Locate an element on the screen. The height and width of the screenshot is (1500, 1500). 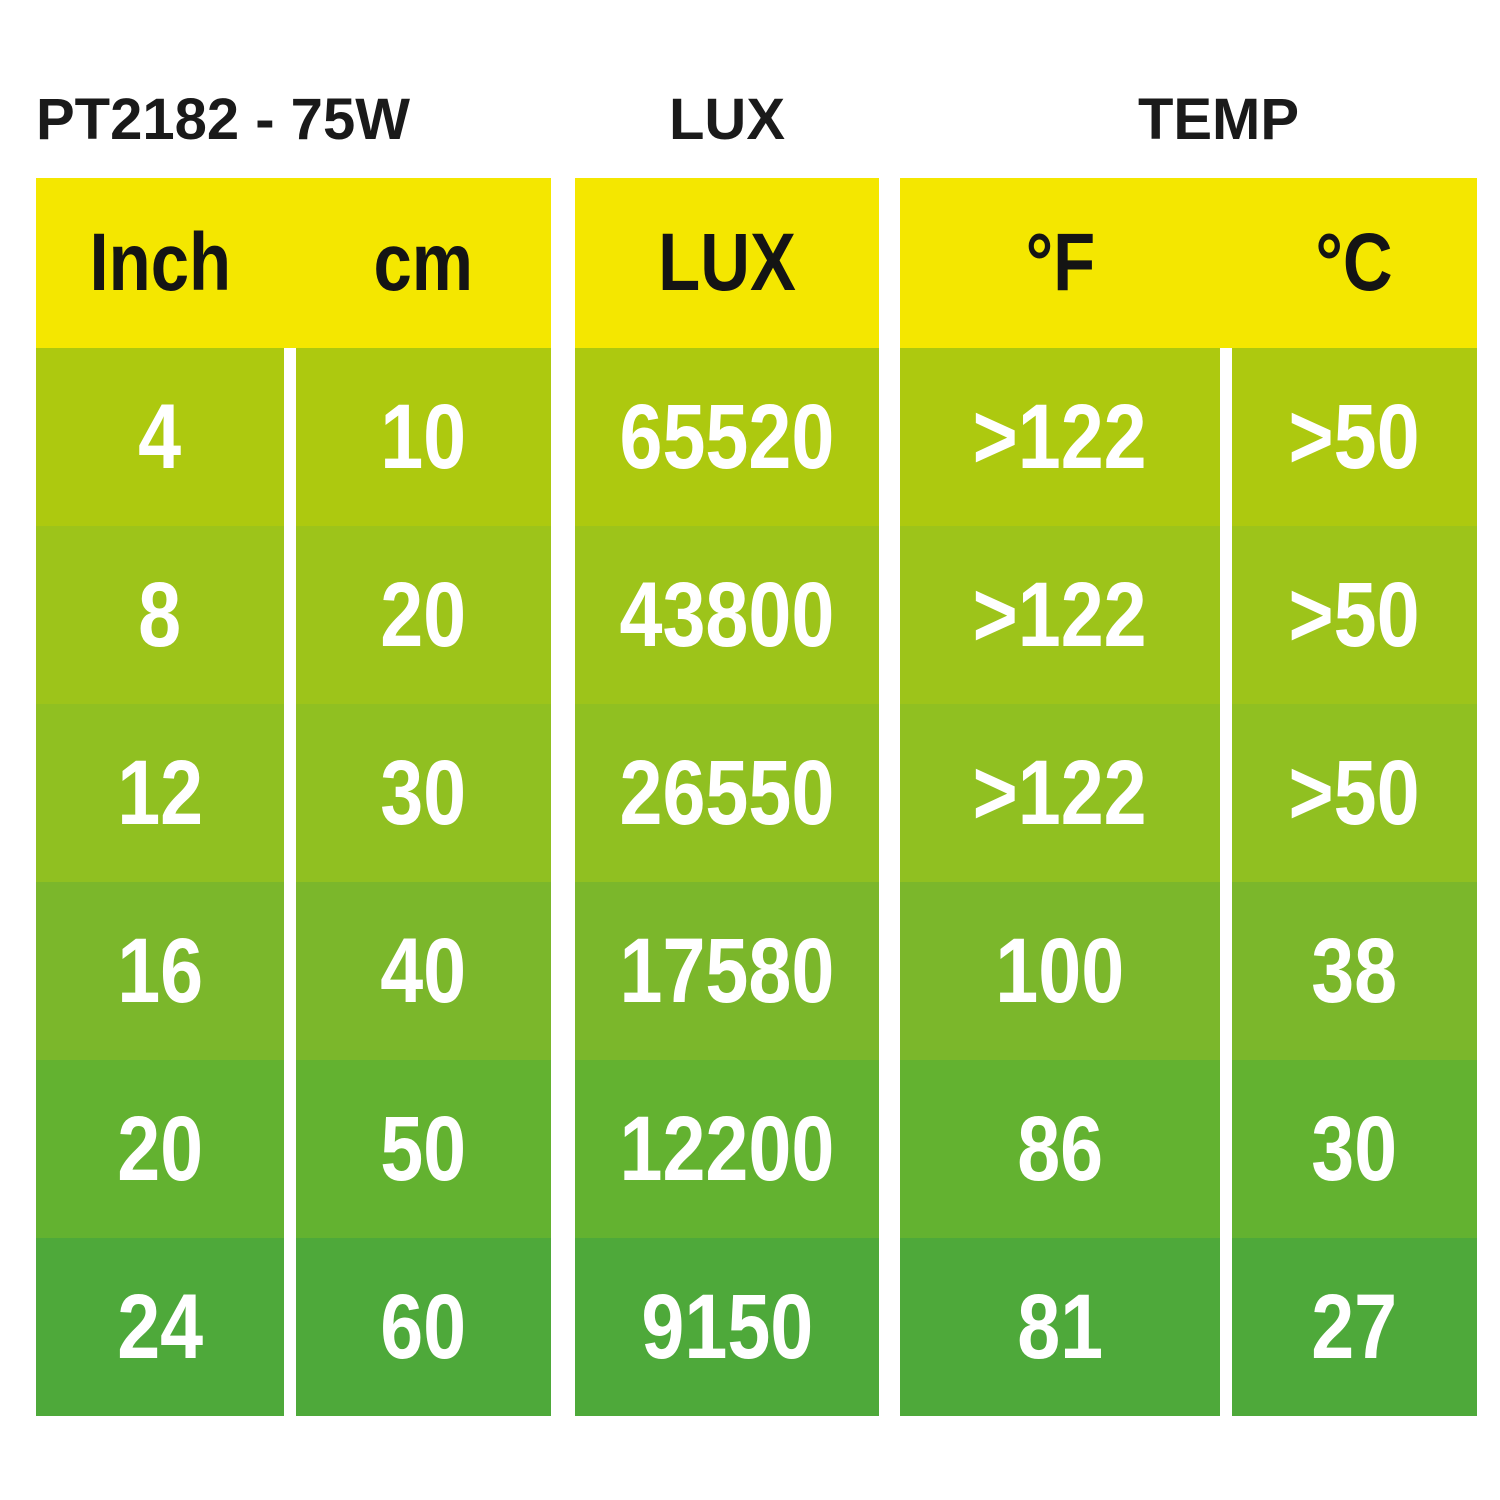
column-header-fahrenheit: °F is located at coordinates (1060, 262).